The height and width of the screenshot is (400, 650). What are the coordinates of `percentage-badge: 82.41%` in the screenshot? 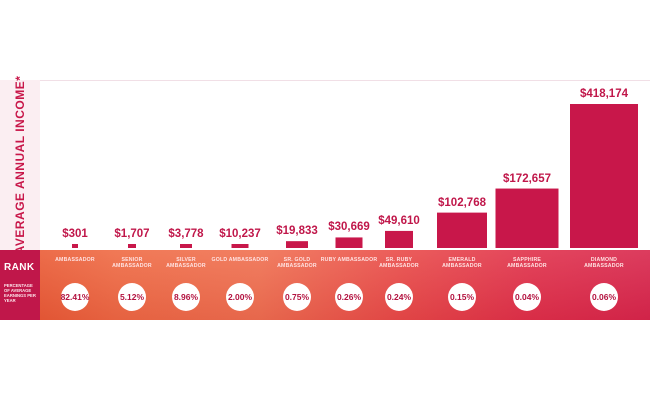 It's located at (75, 297).